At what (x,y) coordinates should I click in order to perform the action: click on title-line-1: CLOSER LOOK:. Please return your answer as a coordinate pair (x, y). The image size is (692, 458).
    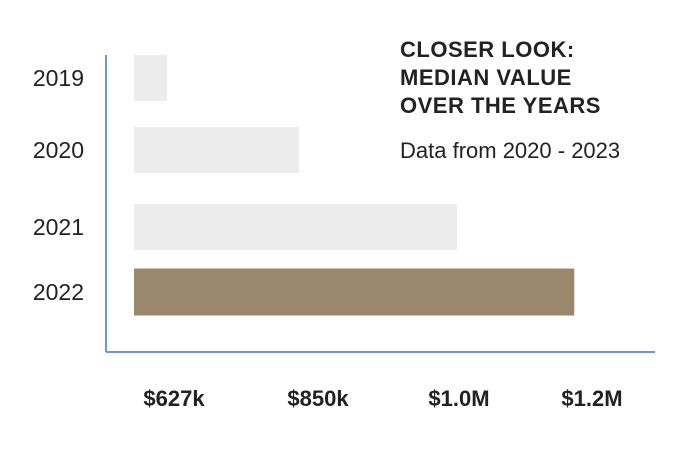
    Looking at the image, I should click on (487, 49).